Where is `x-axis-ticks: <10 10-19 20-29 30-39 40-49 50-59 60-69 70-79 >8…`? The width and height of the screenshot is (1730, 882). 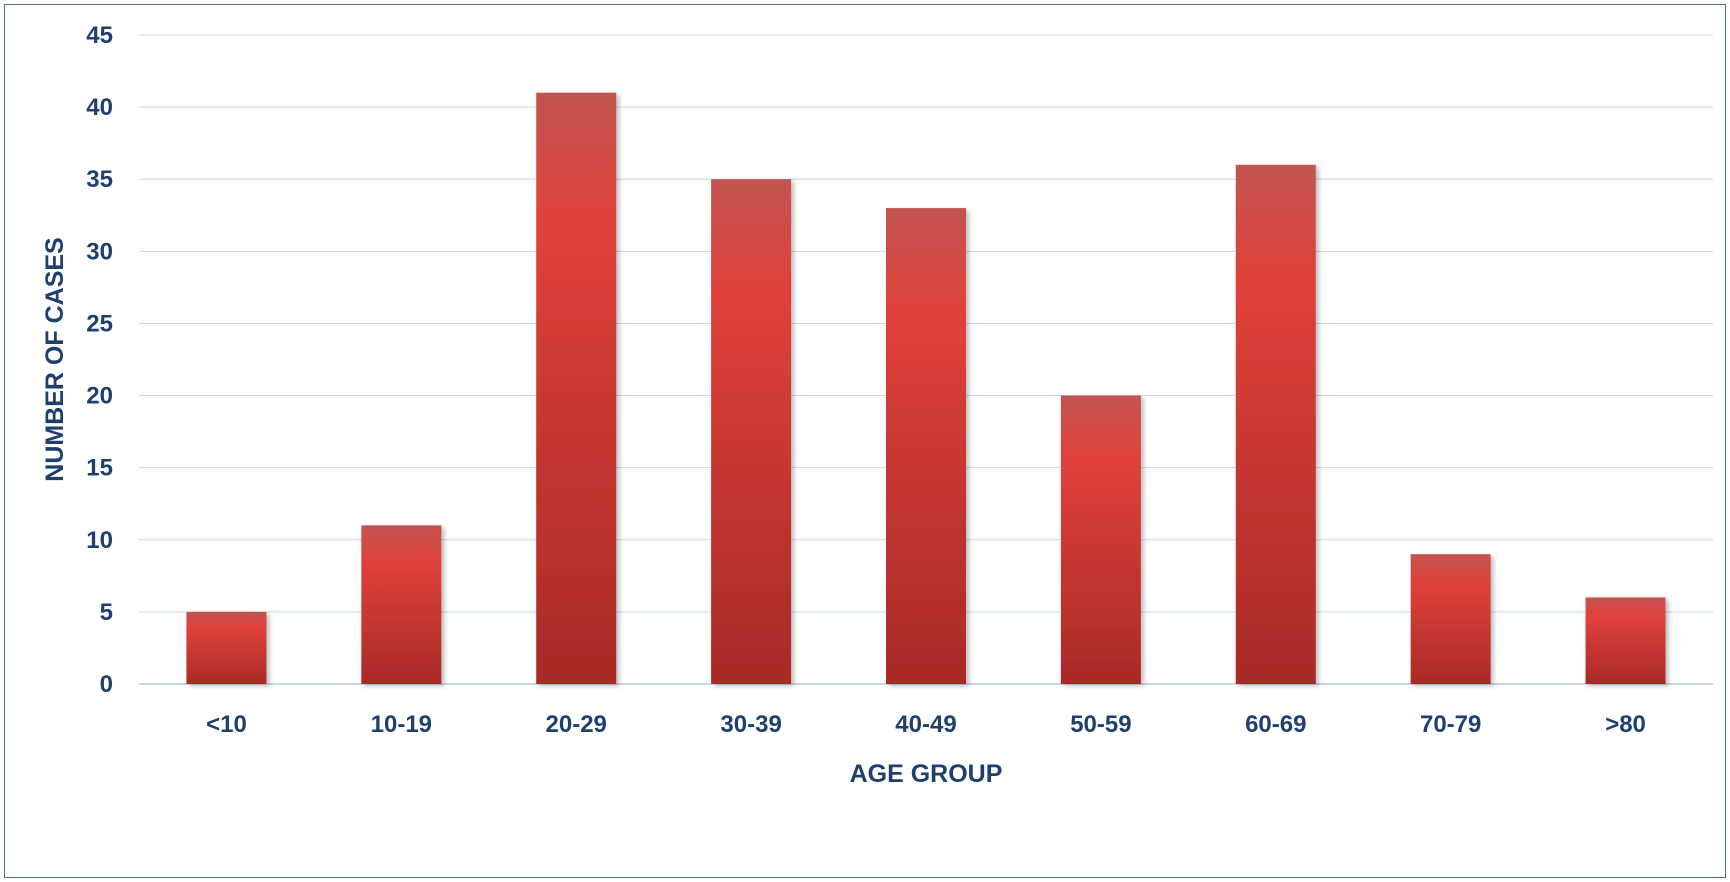 x-axis-ticks: <10 10-19 20-29 30-39 40-49 50-59 60-69 70-79 >8… is located at coordinates (926, 724).